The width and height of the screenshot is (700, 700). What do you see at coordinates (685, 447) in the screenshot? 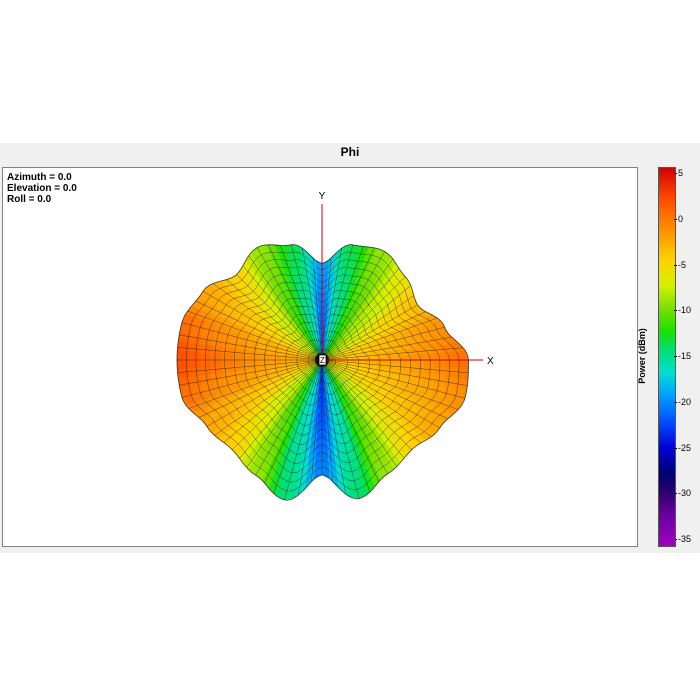
I see `colorbar-tick-label: -25` at bounding box center [685, 447].